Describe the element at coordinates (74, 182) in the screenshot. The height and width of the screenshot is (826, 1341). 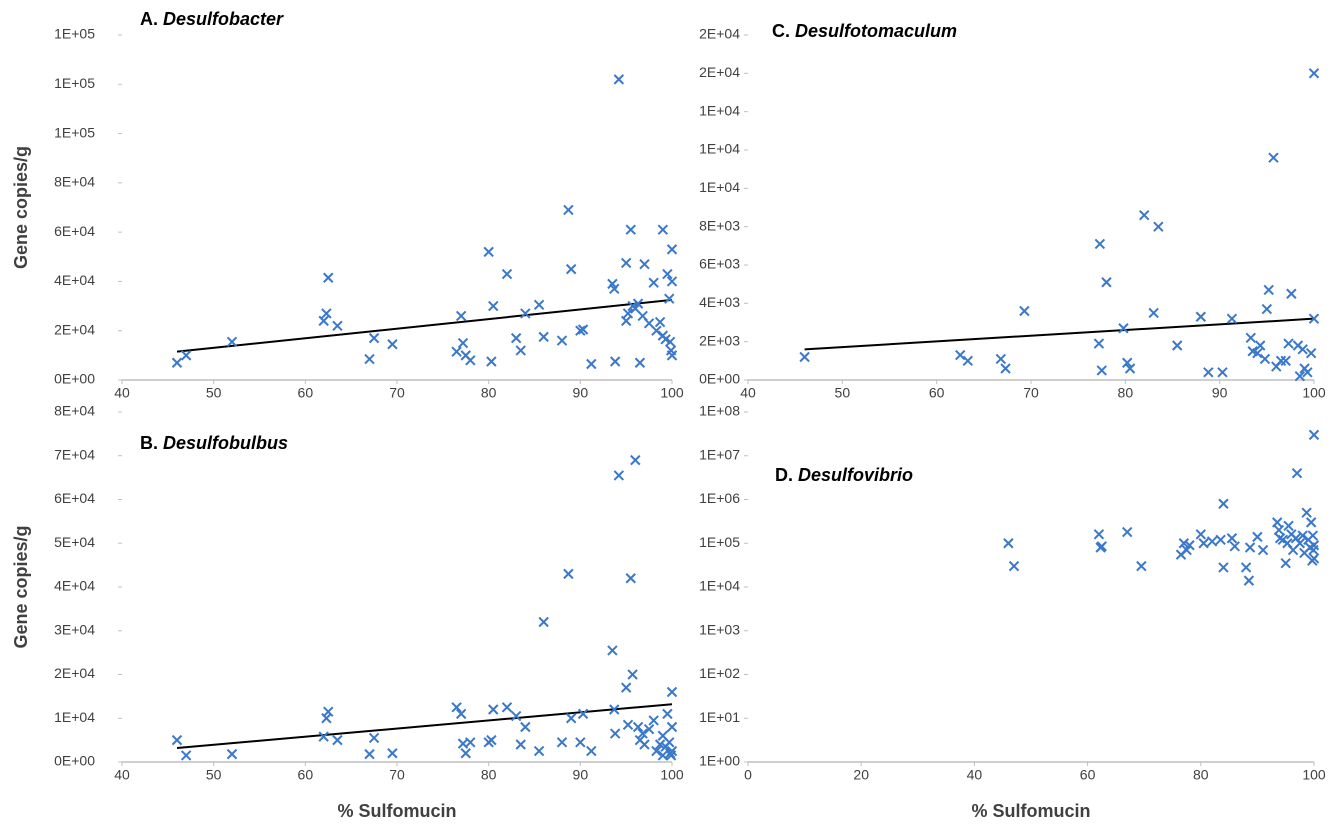
I see `y-tick-label: 8E+04` at that location.